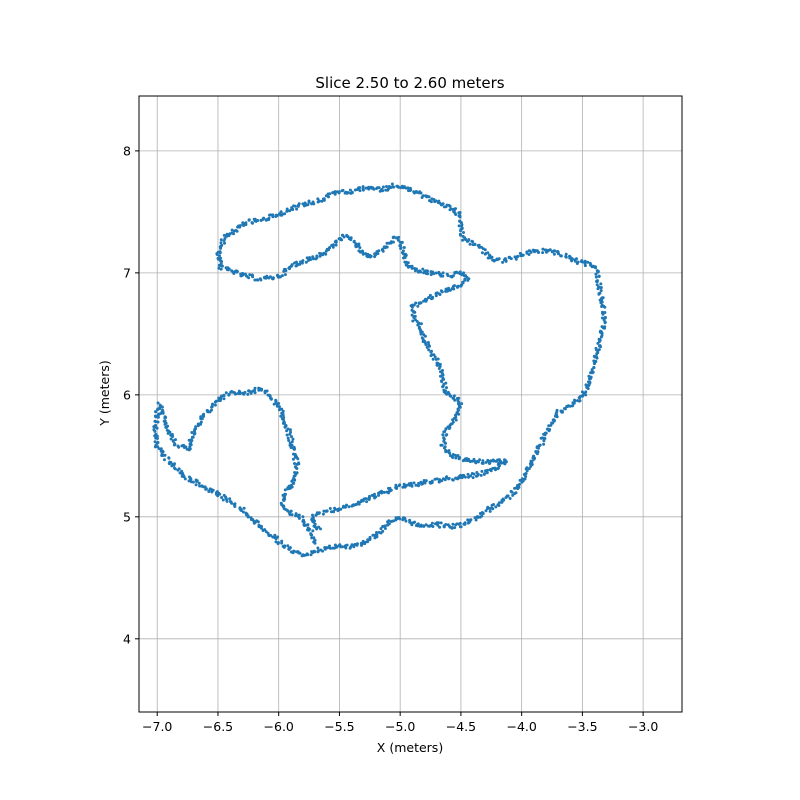 This screenshot has width=800, height=800. Describe the element at coordinates (582, 726) in the screenshot. I see `x-tick-label: −3.5` at that location.